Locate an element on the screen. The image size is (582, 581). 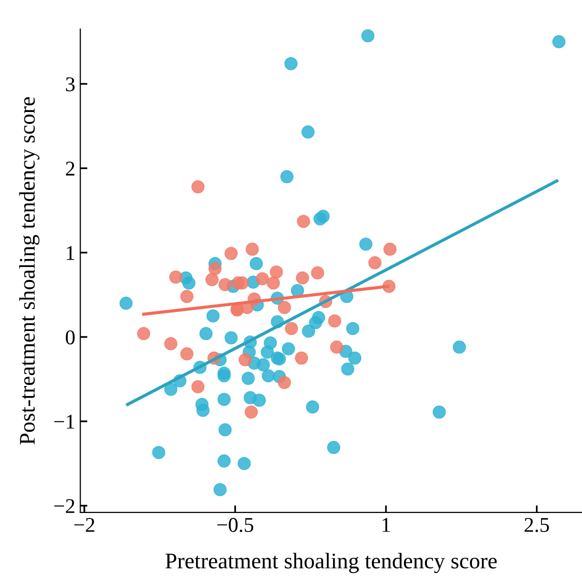
x-axis-title: Pretreatment shoaling tendency score is located at coordinates (331, 563).